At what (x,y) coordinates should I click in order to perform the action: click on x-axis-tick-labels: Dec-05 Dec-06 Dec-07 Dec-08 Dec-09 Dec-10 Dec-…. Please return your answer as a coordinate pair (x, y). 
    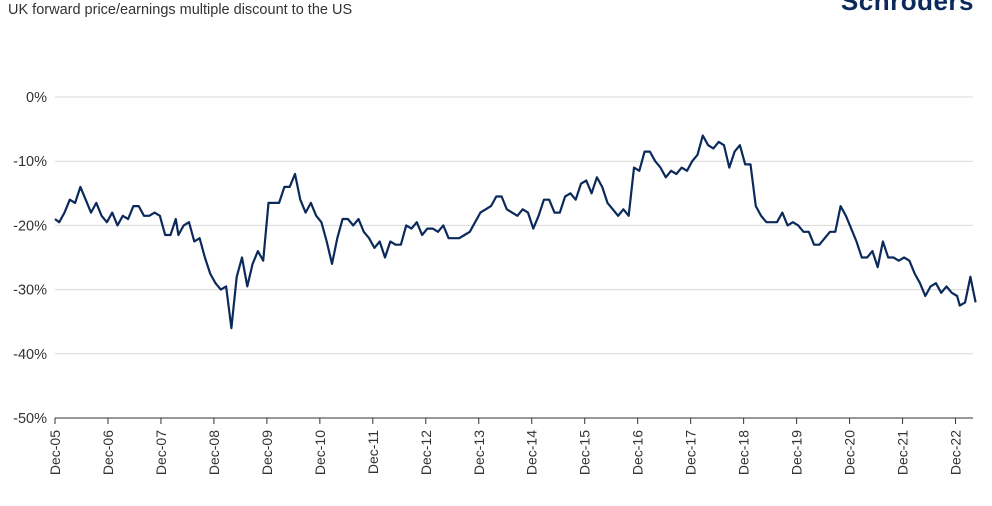
    Looking at the image, I should click on (505, 452).